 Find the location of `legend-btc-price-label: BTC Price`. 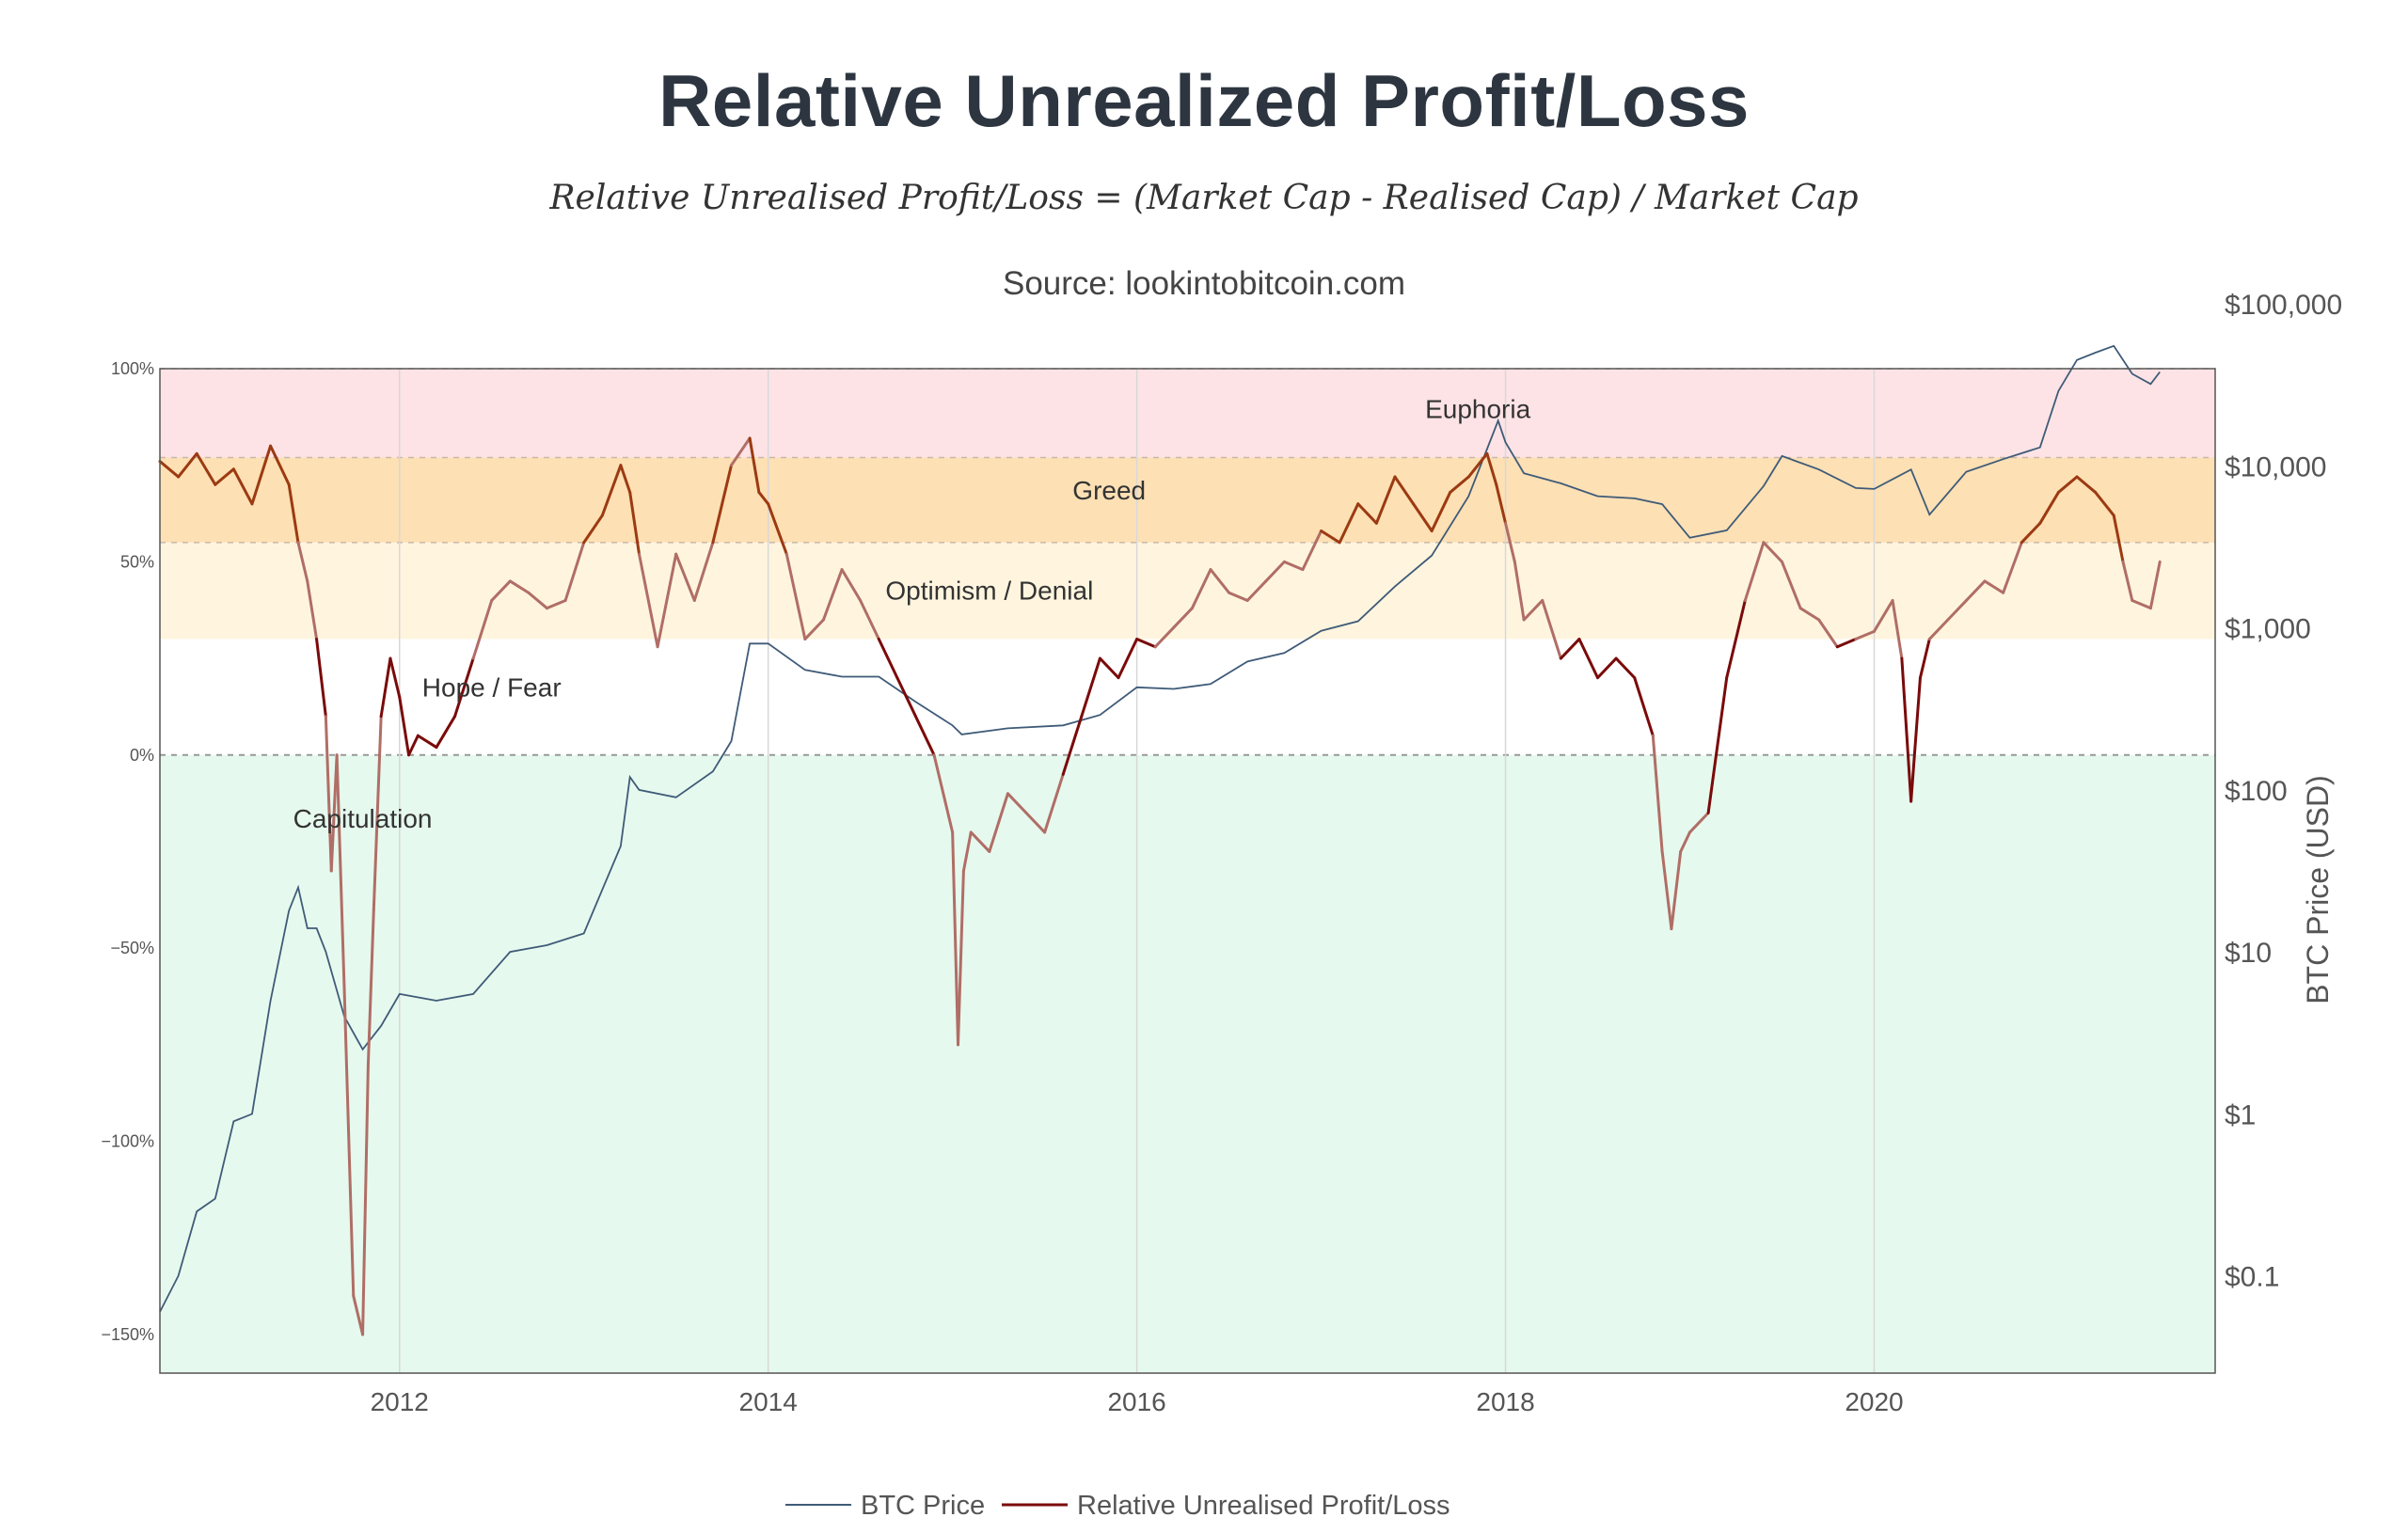

legend-btc-price-label: BTC Price is located at coordinates (923, 1506).